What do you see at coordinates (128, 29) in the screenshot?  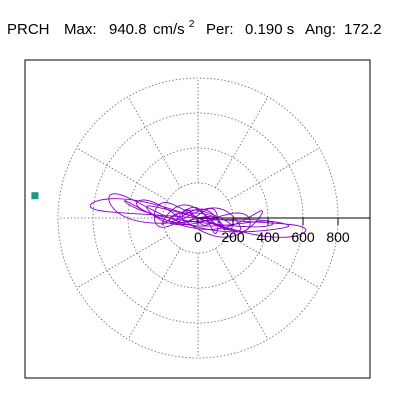 I see `max-value: 940.8` at bounding box center [128, 29].